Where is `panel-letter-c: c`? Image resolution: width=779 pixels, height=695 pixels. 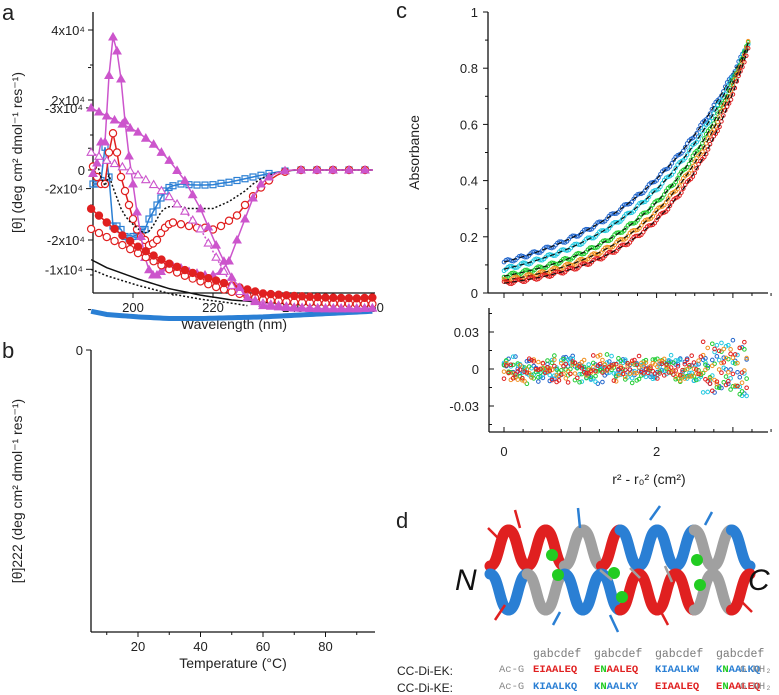 panel-letter-c: c is located at coordinates (401, 11).